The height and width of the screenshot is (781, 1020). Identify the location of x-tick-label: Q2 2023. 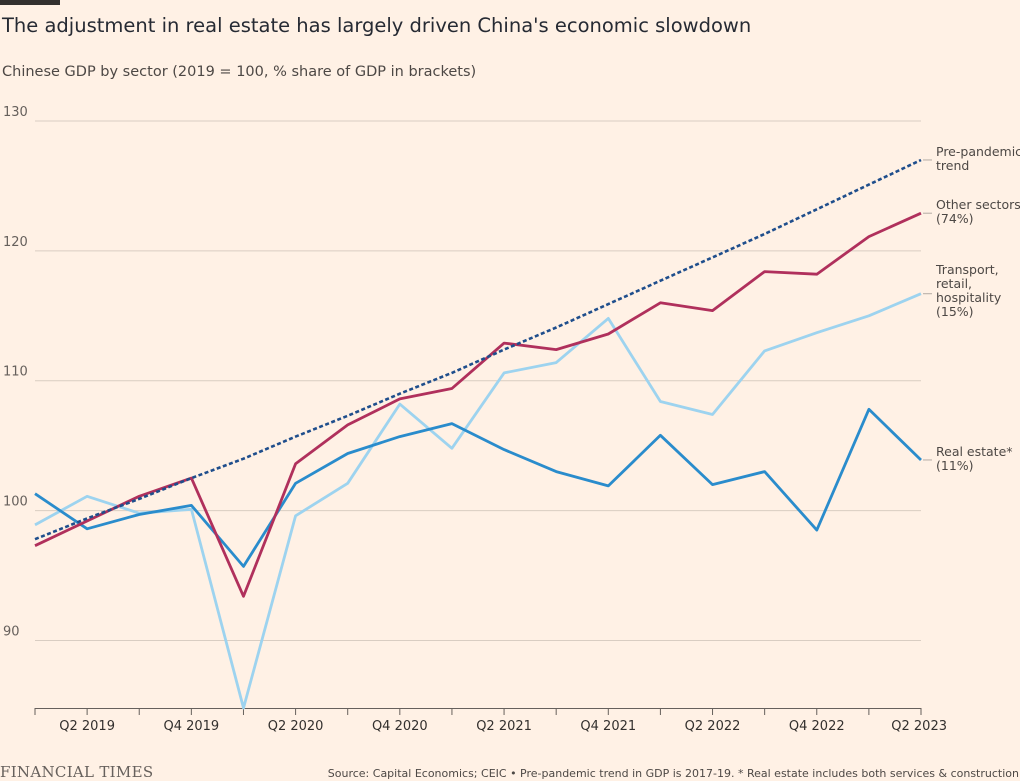
(919, 726).